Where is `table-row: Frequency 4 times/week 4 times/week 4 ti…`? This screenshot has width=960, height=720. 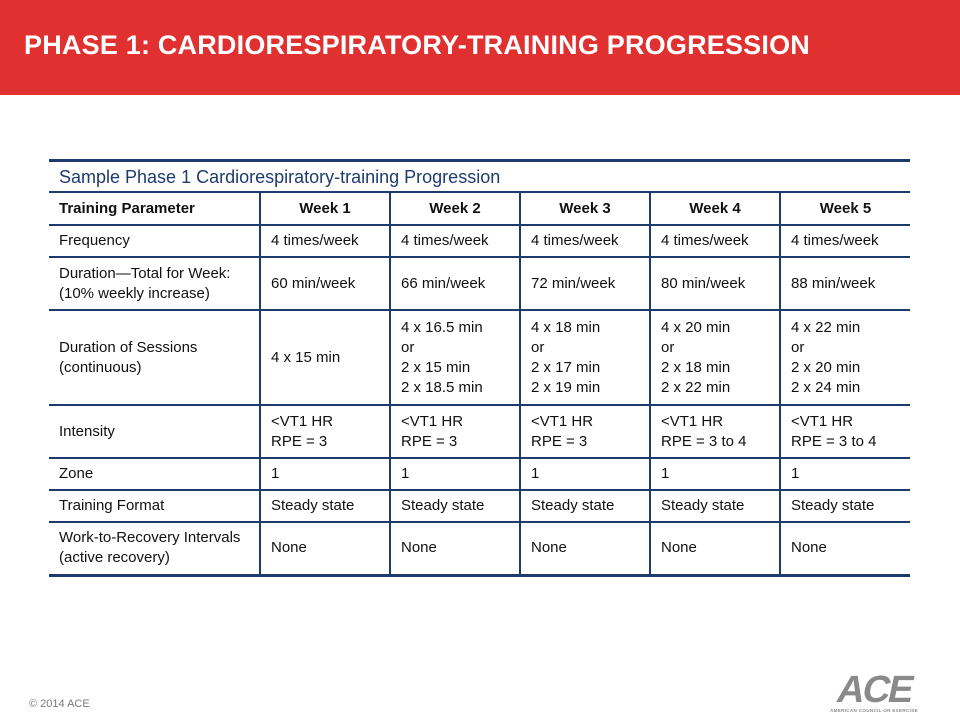 table-row: Frequency 4 times/week 4 times/week 4 ti… is located at coordinates (479, 241).